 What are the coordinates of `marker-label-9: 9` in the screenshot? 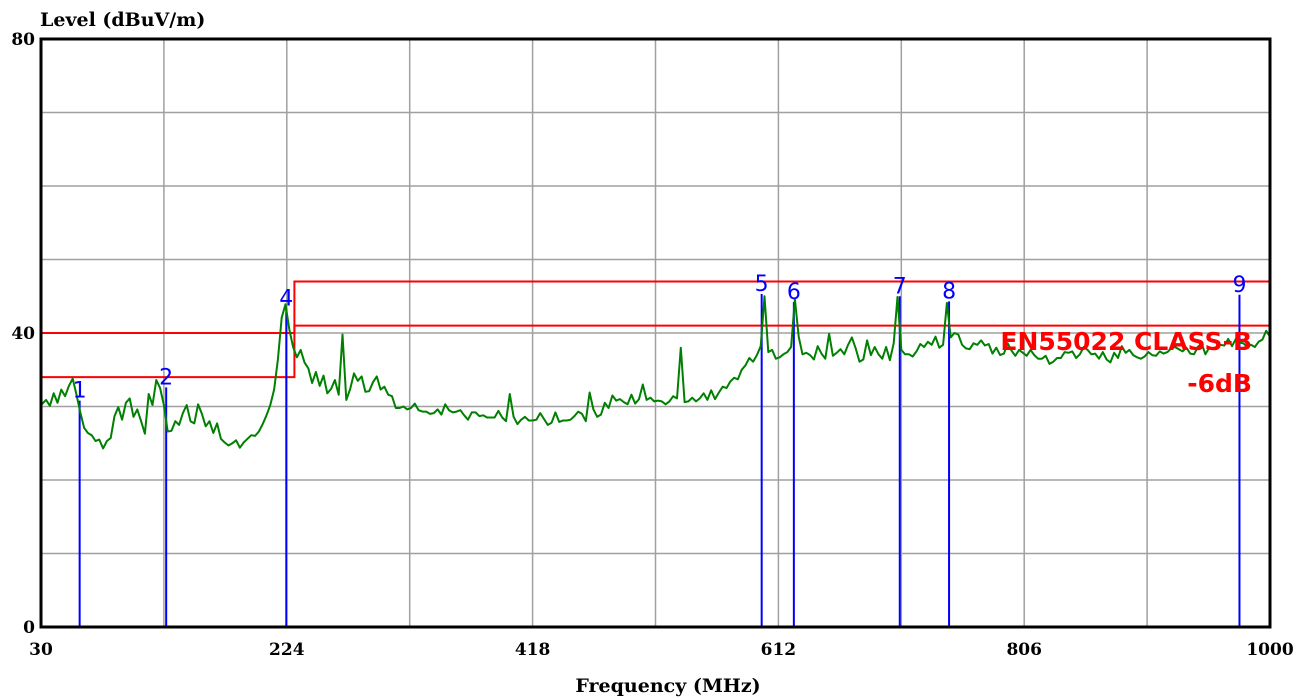 It's located at (1239, 285).